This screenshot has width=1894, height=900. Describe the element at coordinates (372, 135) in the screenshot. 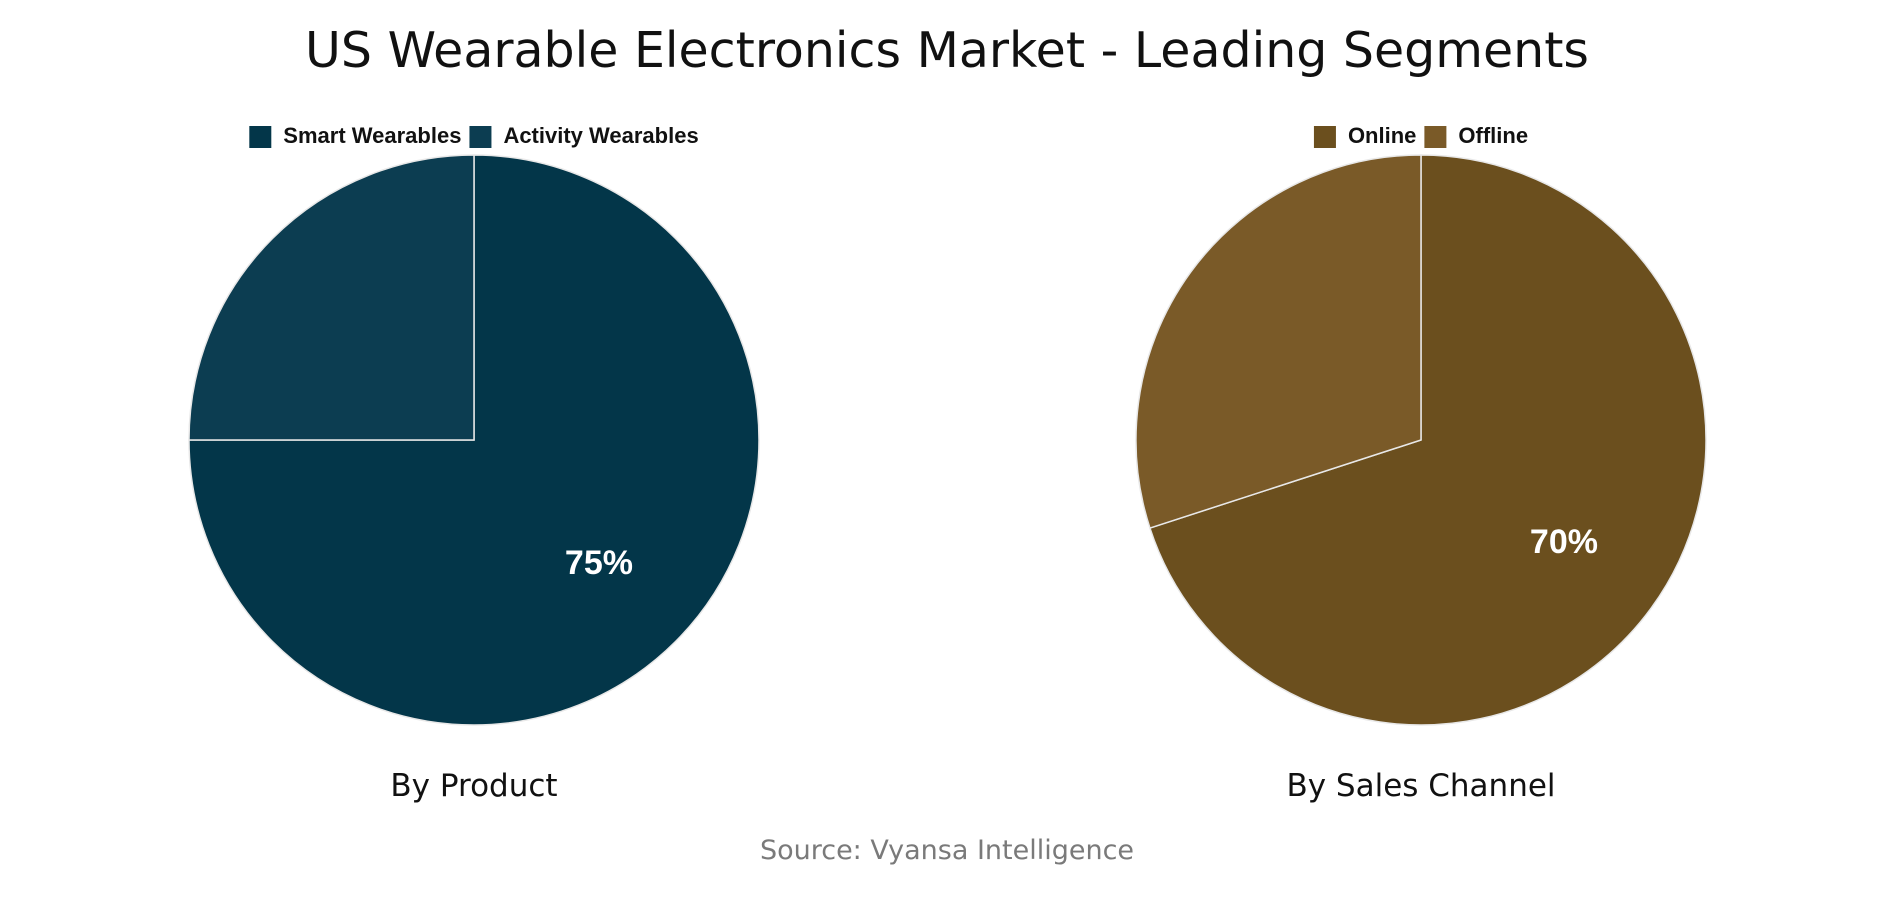

I see `legend-label-smart-wearables: Smart Wearables` at that location.